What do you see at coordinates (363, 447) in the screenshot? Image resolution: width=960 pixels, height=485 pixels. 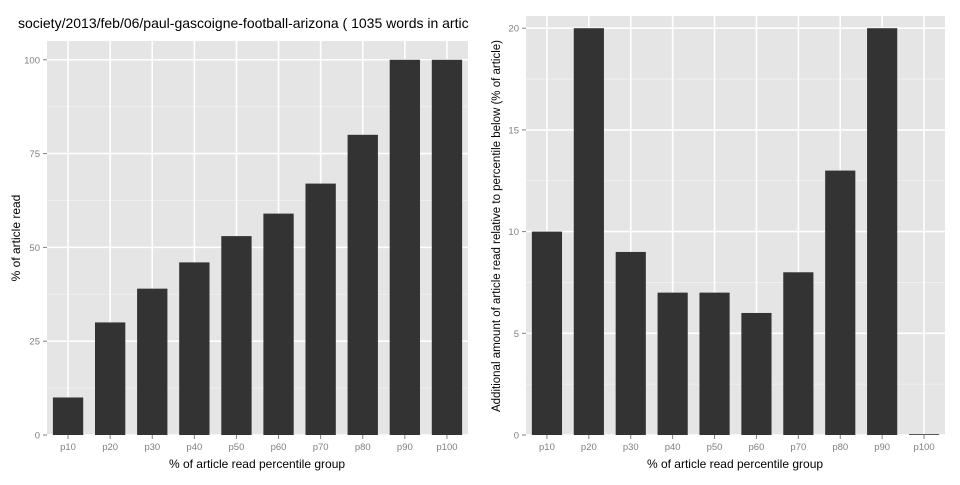 I see `left-x-tick-label: p80` at bounding box center [363, 447].